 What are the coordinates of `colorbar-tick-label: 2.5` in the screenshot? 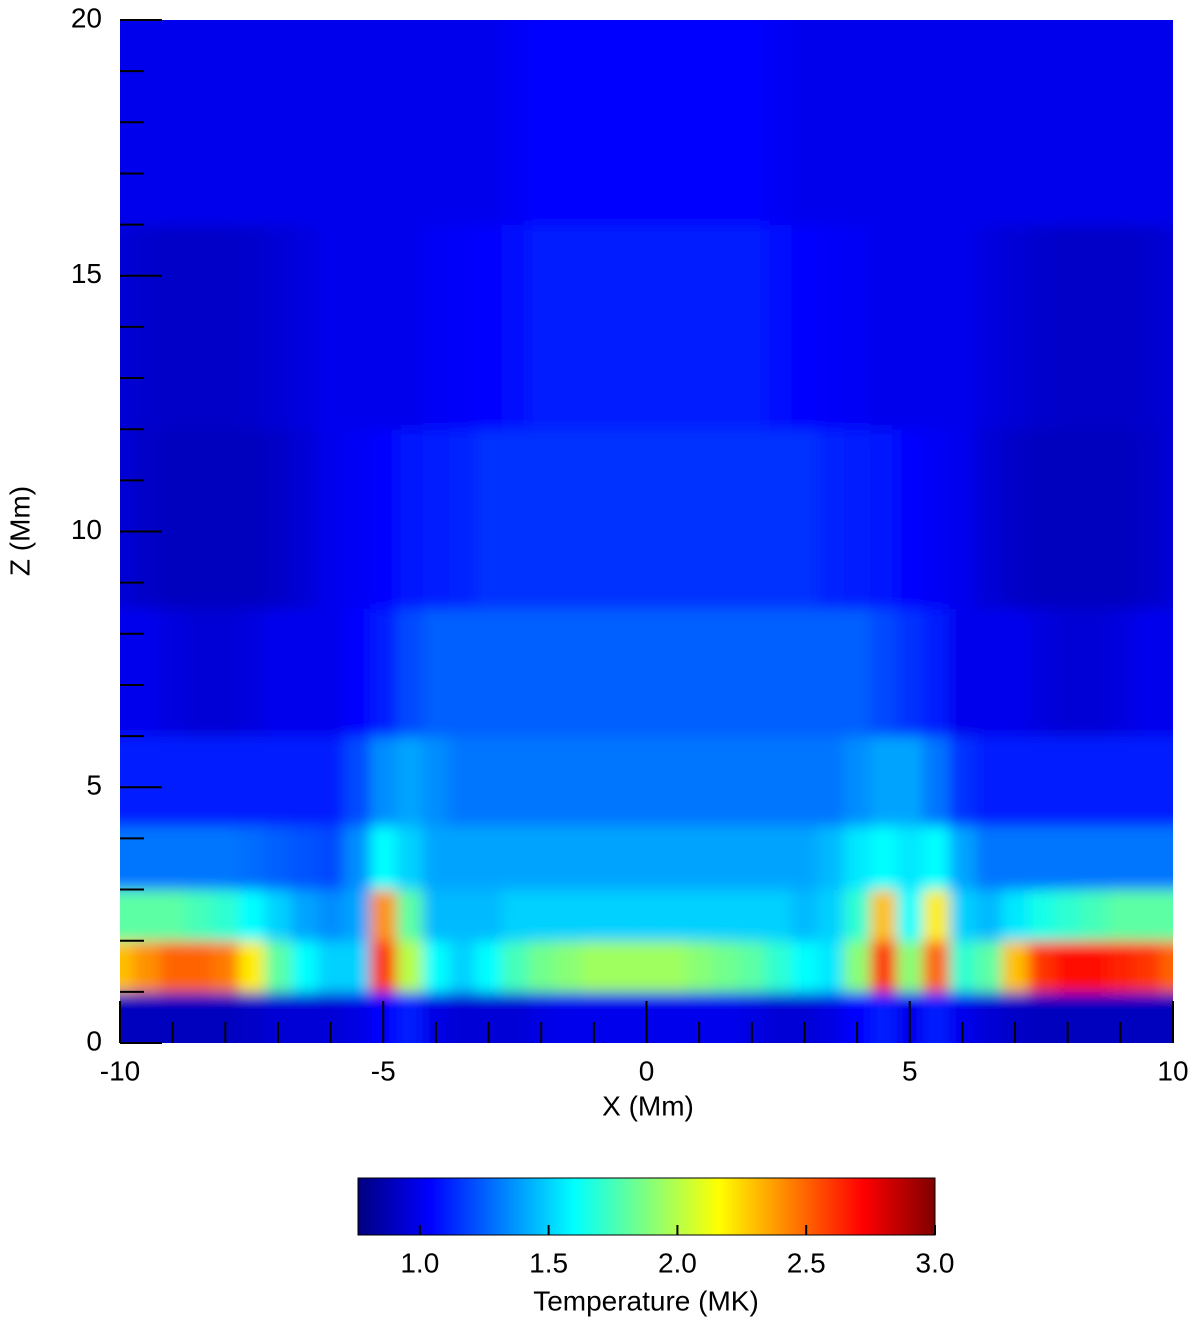 It's located at (806, 1262).